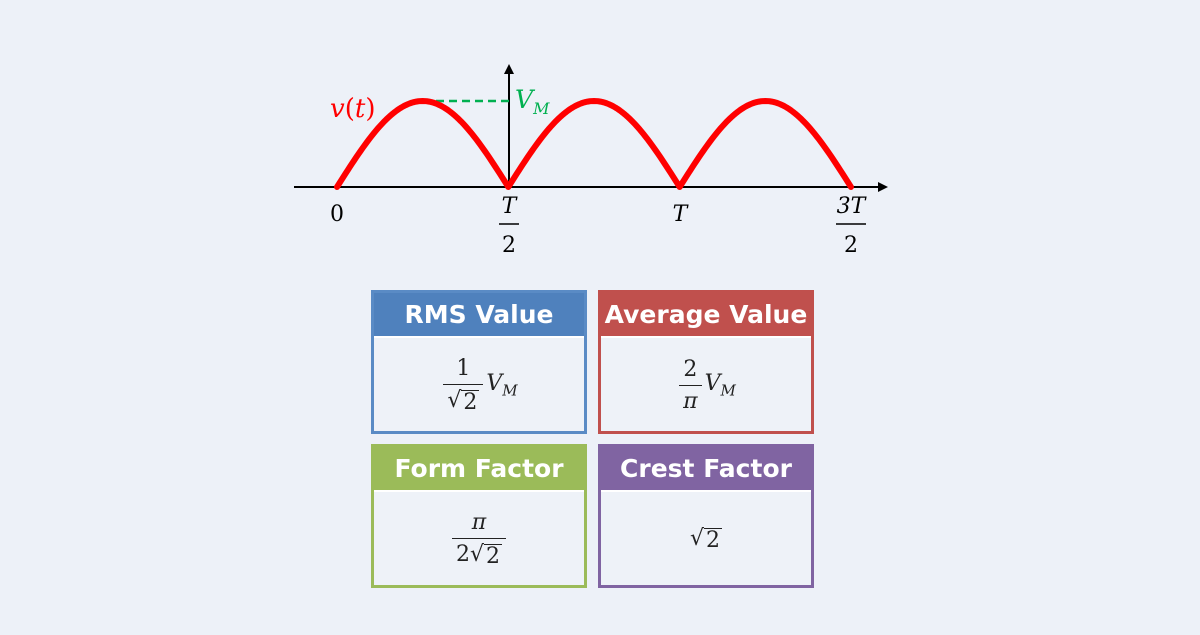 The image size is (1200, 635). I want to click on form-denominator: 2 √ 2, so click(479, 553).